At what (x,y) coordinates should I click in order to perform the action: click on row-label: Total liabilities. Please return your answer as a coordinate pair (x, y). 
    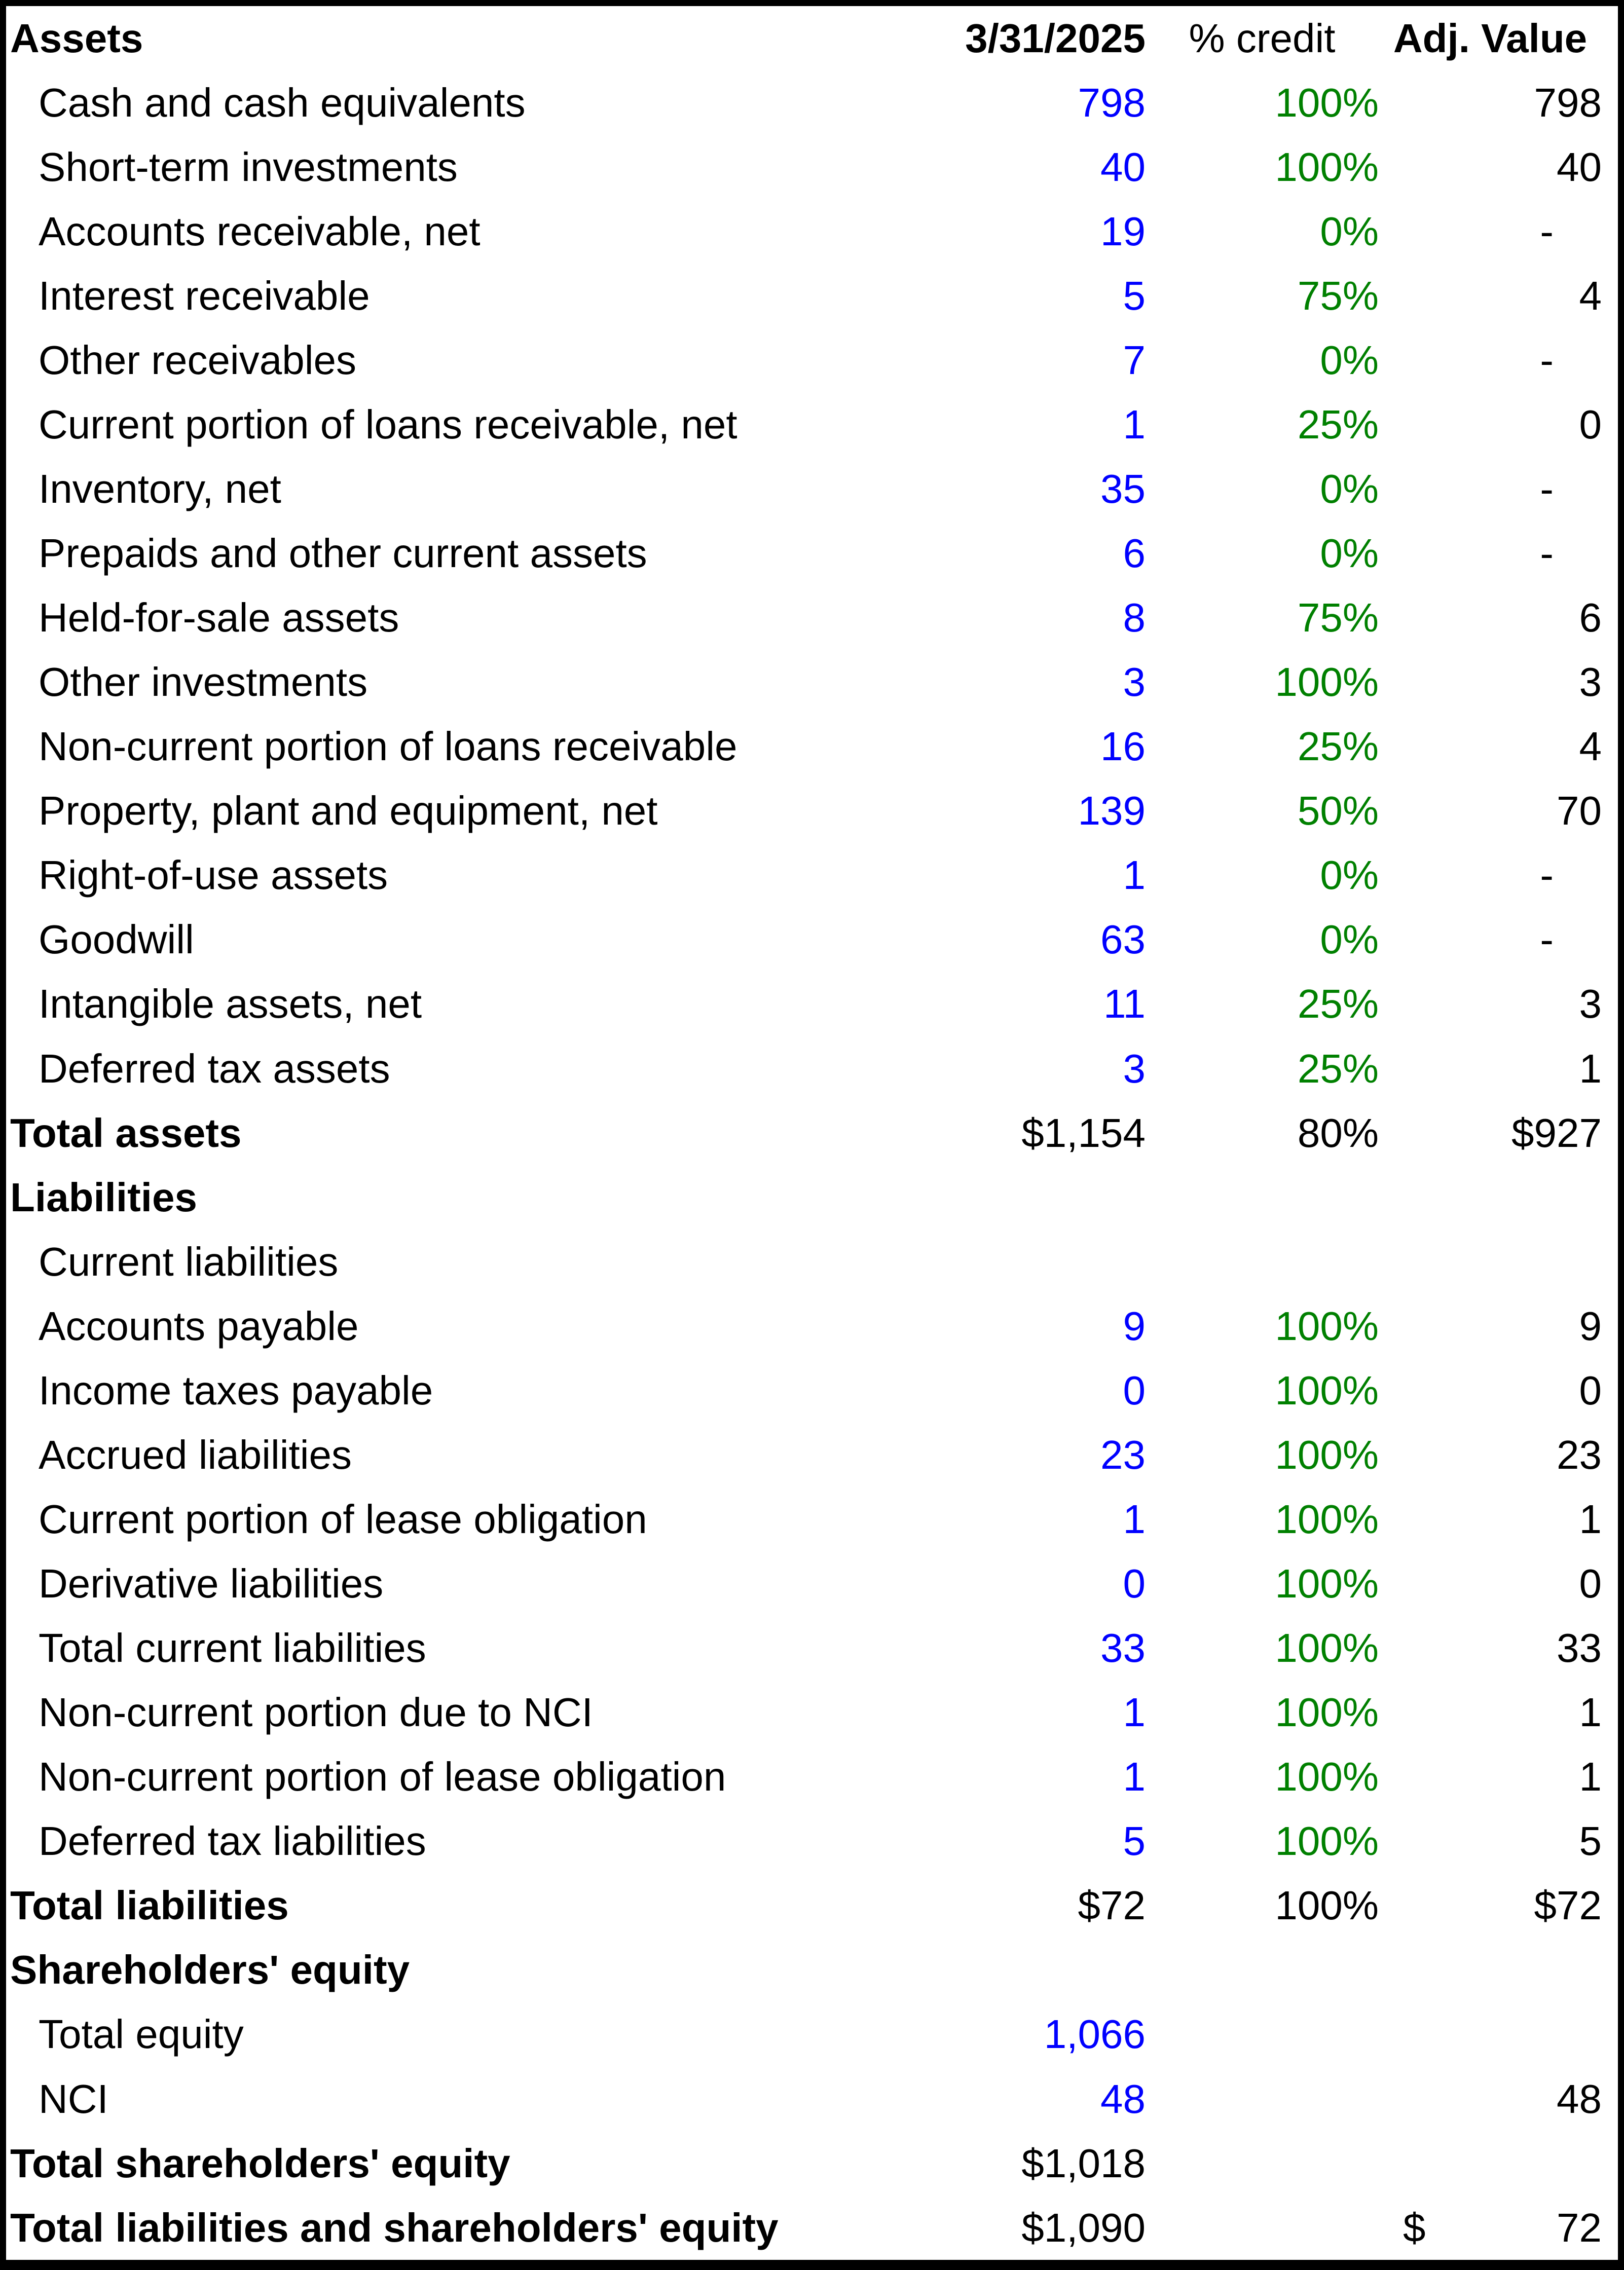
    Looking at the image, I should click on (150, 1906).